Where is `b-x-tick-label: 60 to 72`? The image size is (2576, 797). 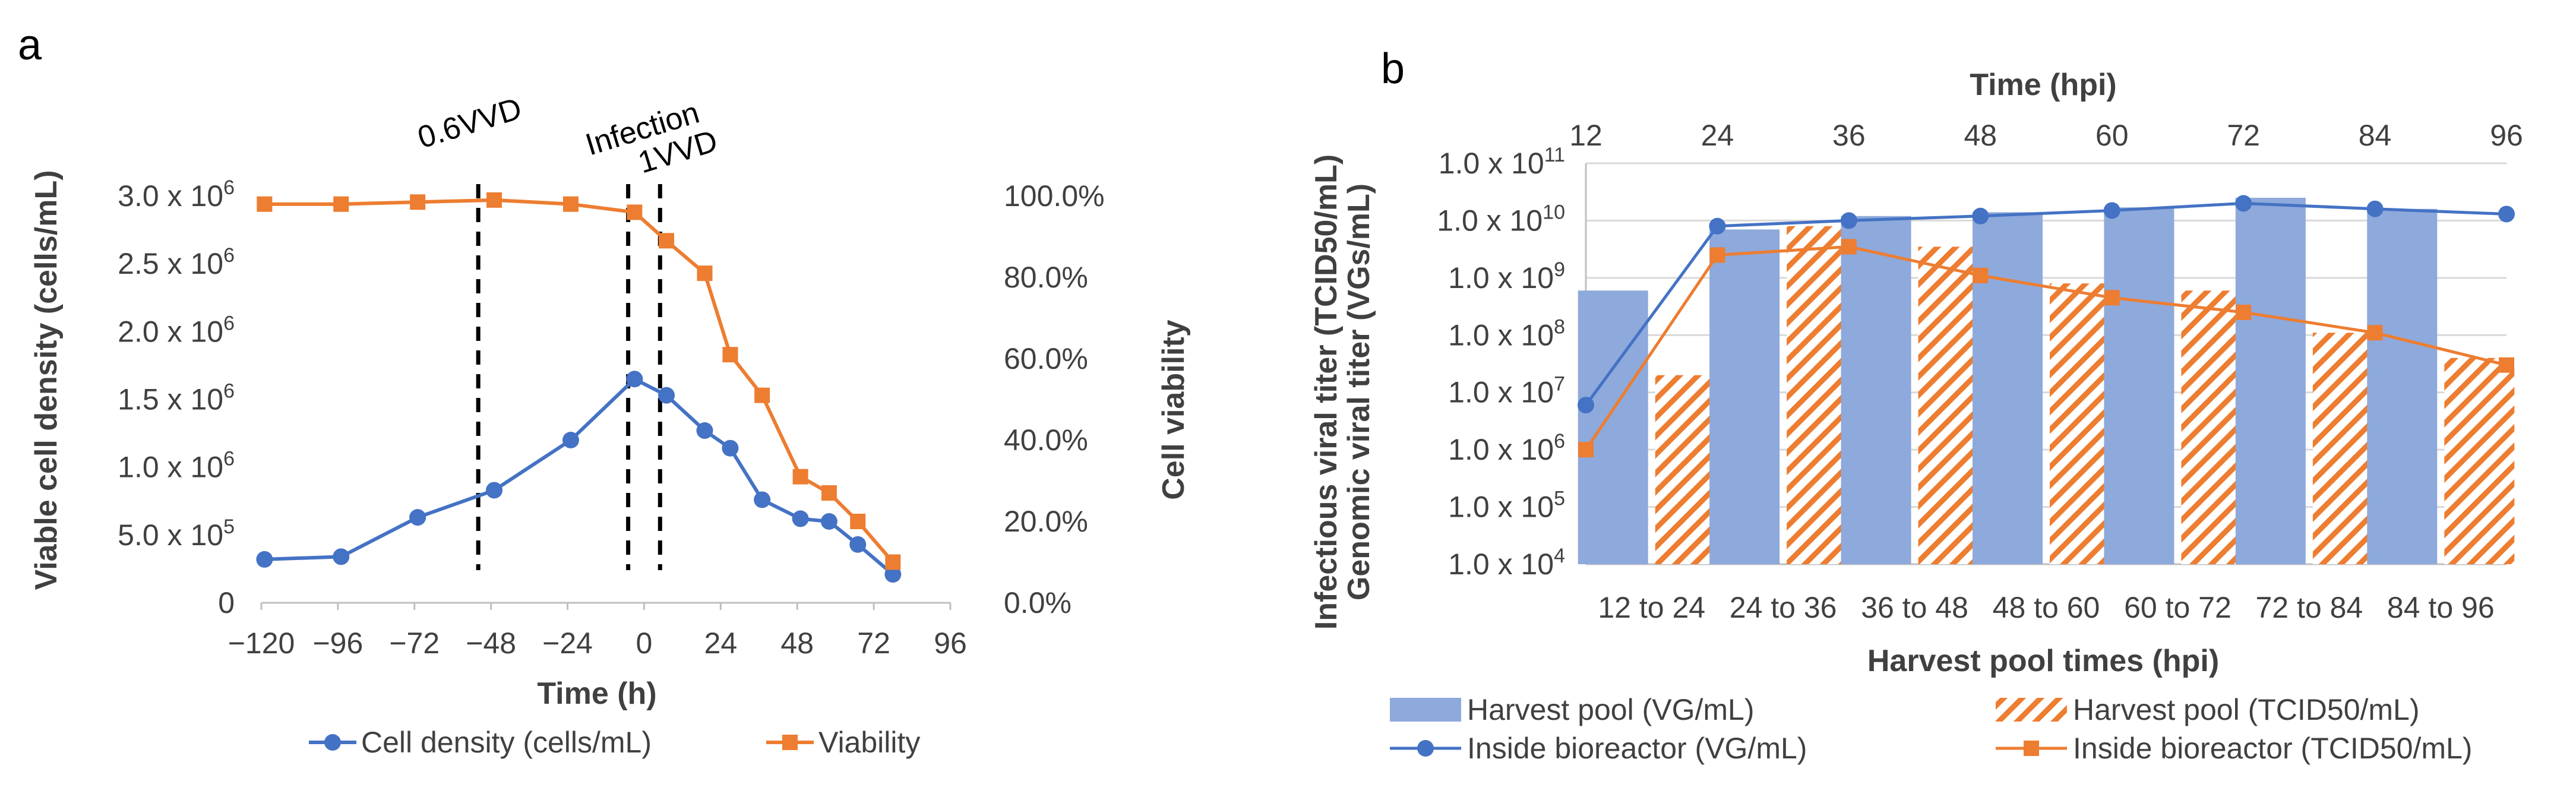
b-x-tick-label: 60 to 72 is located at coordinates (2178, 607).